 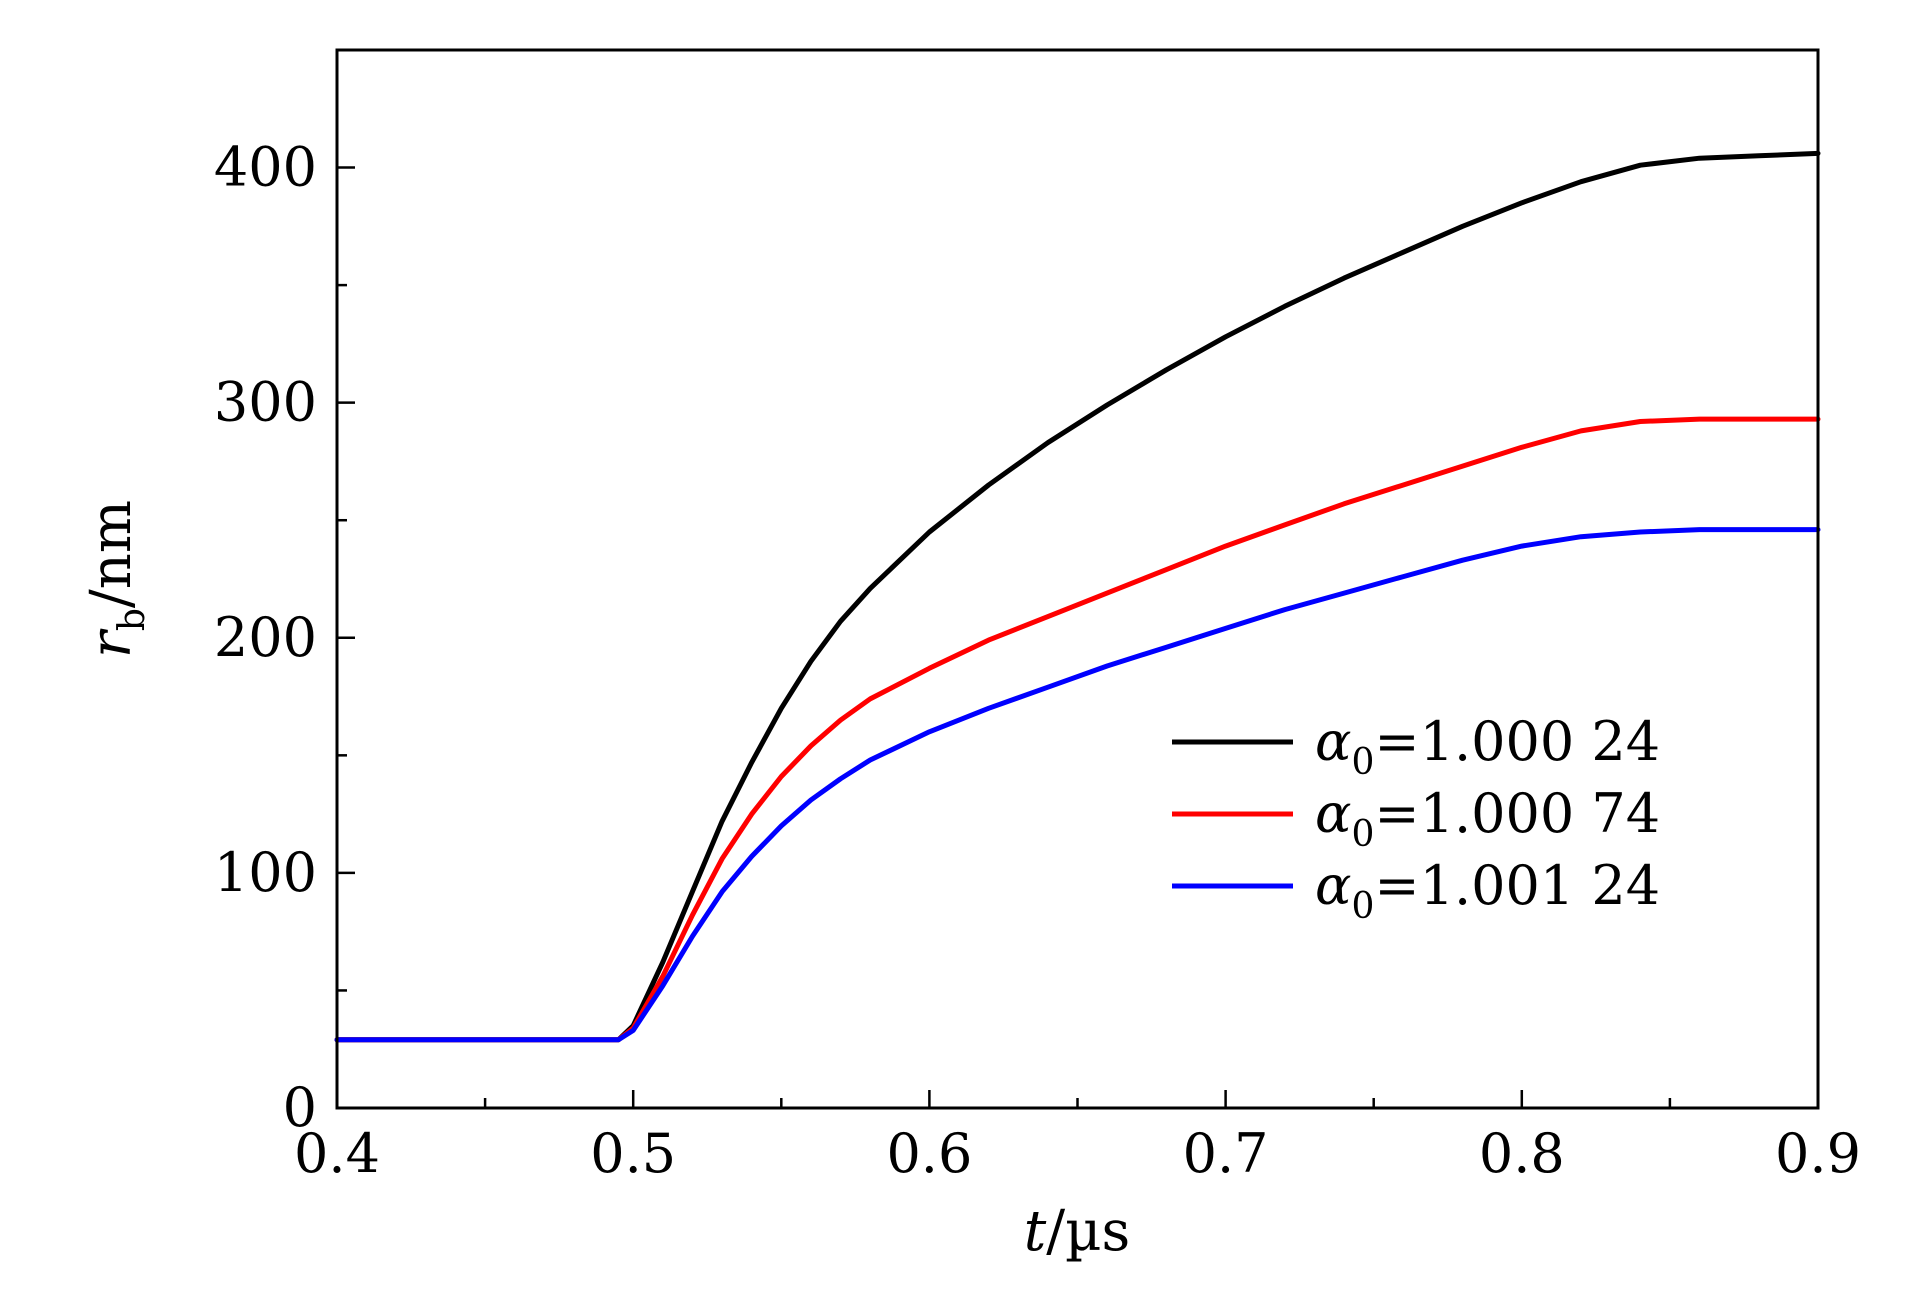 I want to click on y-tick-label: 400, so click(x=265, y=167).